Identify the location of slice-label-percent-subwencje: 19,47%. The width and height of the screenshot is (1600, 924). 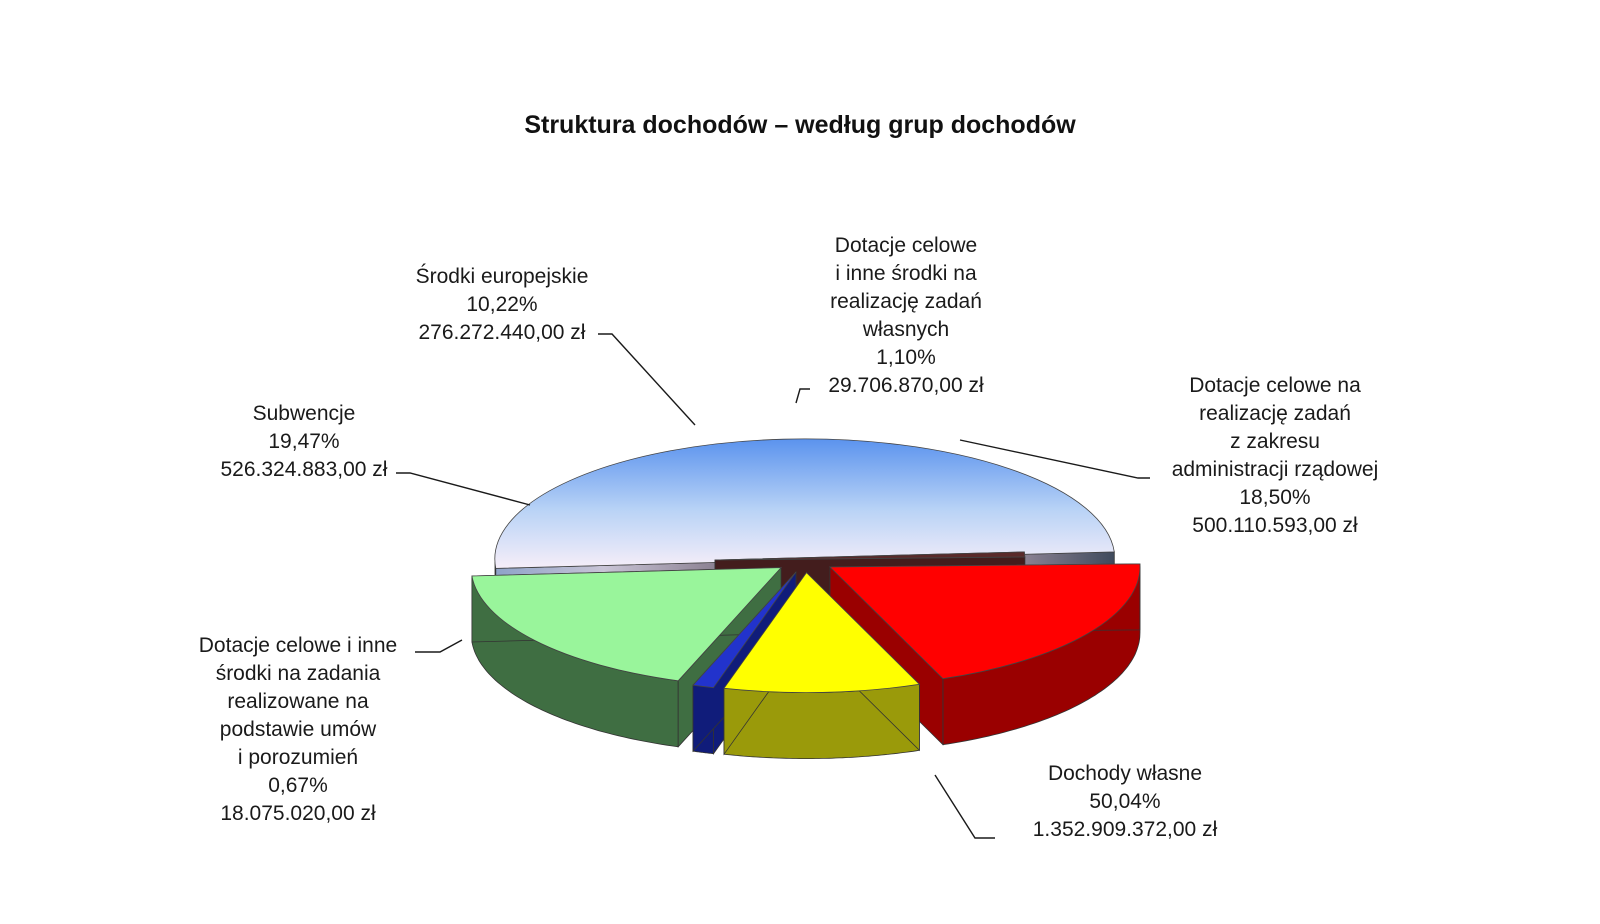
(303, 441).